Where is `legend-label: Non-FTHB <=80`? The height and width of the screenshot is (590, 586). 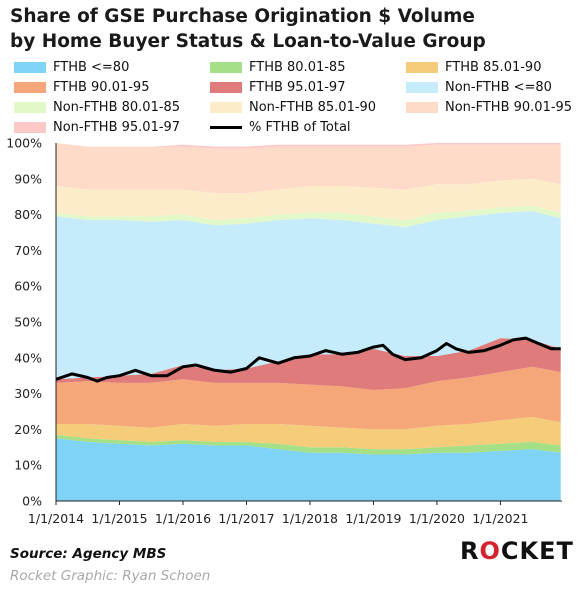
legend-label: Non-FTHB <=80 is located at coordinates (498, 87).